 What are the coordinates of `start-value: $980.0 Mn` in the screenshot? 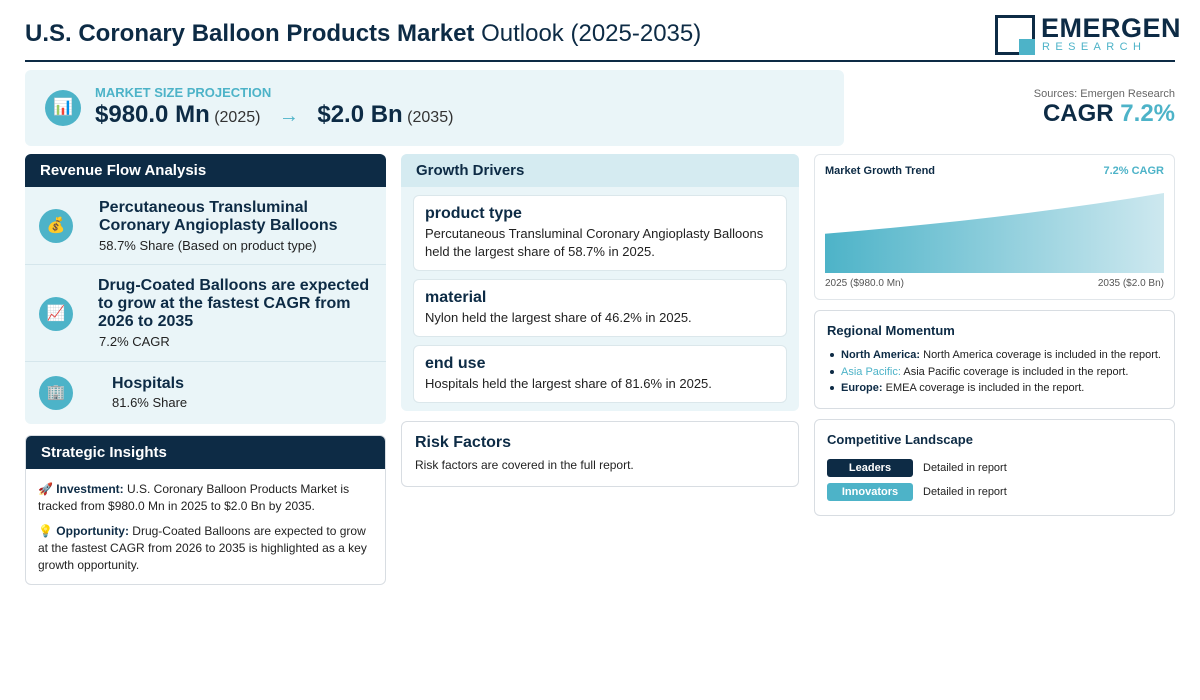 It's located at (152, 114).